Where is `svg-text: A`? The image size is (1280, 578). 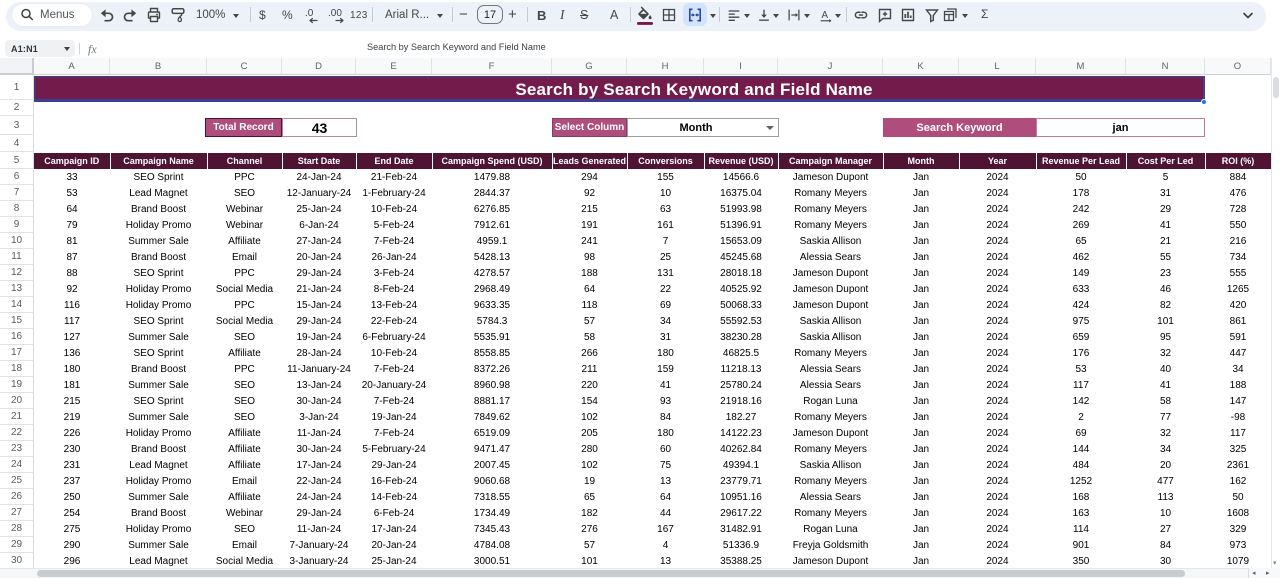
svg-text: A is located at coordinates (825, 15).